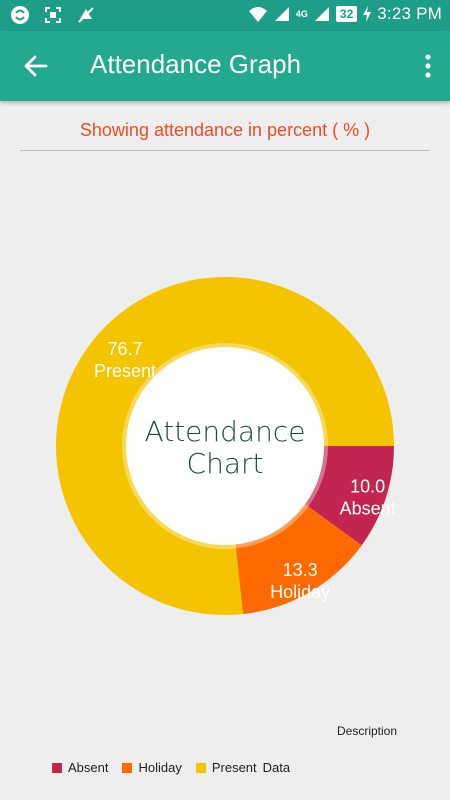 Image resolution: width=450 pixels, height=800 pixels. What do you see at coordinates (409, 13) in the screenshot?
I see `clock: 3:23 PM` at bounding box center [409, 13].